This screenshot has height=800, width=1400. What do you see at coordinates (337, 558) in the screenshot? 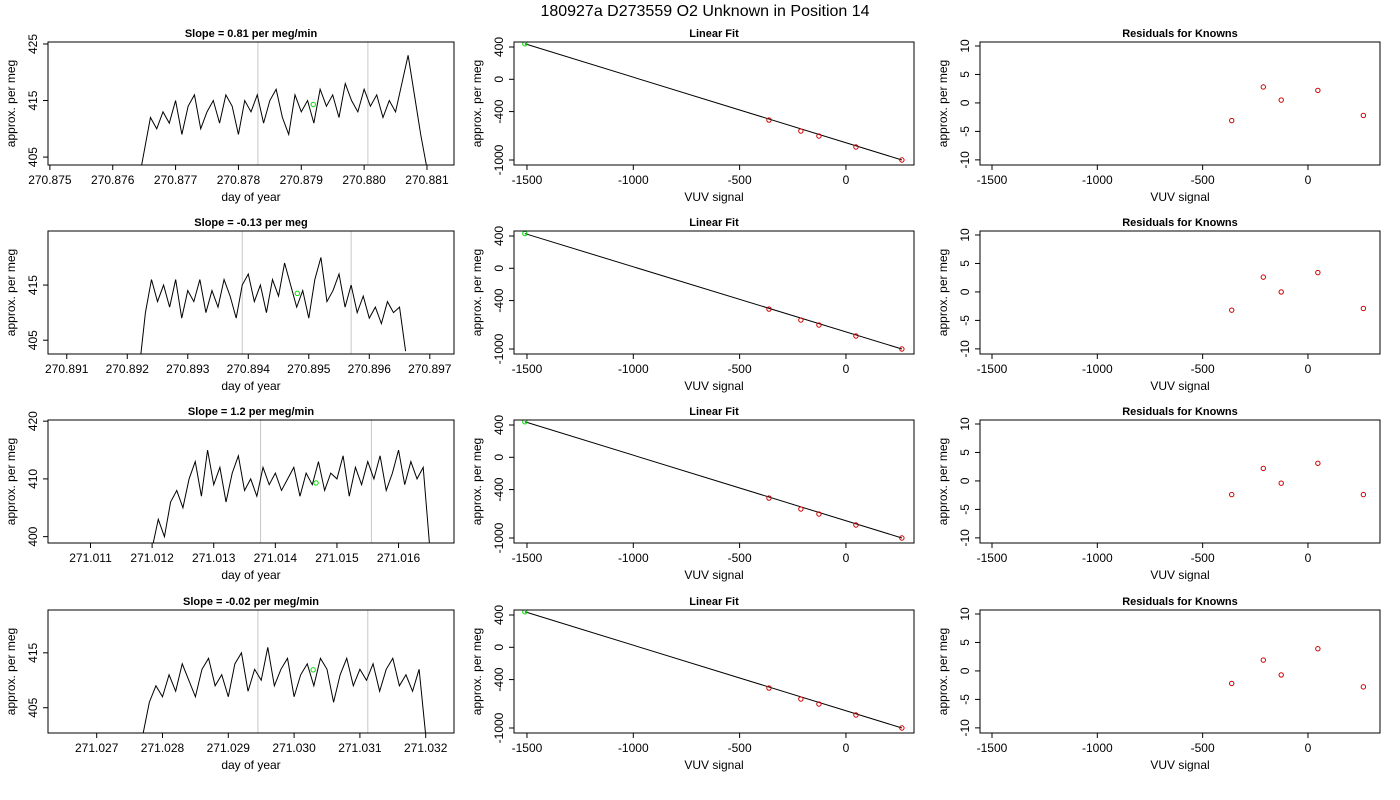
I see `x-tick-label: 271.015` at bounding box center [337, 558].